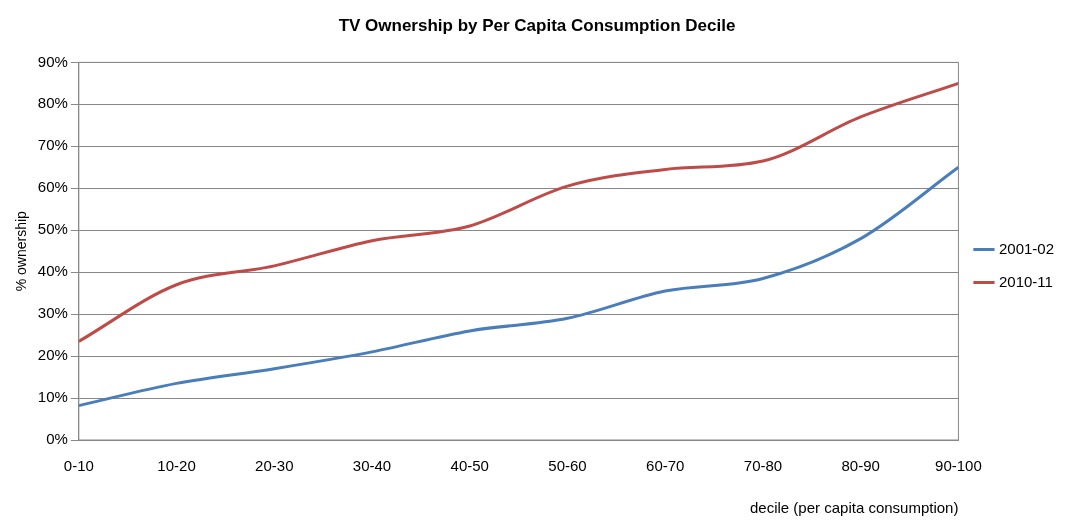 The image size is (1084, 527). I want to click on y-axis-title: % ownership, so click(21, 251).